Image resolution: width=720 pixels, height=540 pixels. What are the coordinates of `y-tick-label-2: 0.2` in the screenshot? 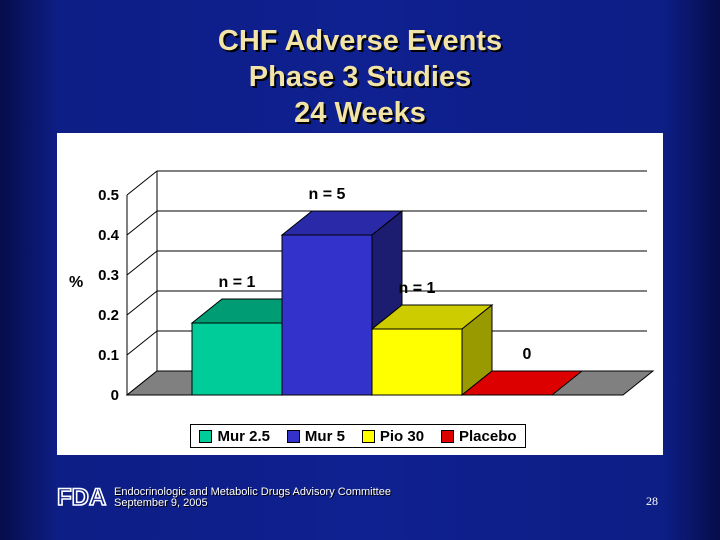 It's located at (108, 315).